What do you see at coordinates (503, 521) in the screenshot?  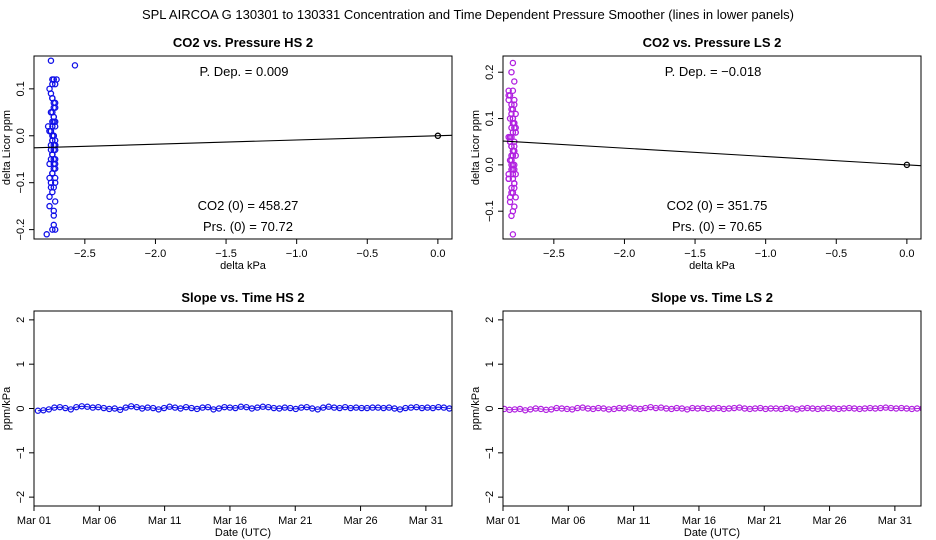 I see `x-tick-label: Mar 01` at bounding box center [503, 521].